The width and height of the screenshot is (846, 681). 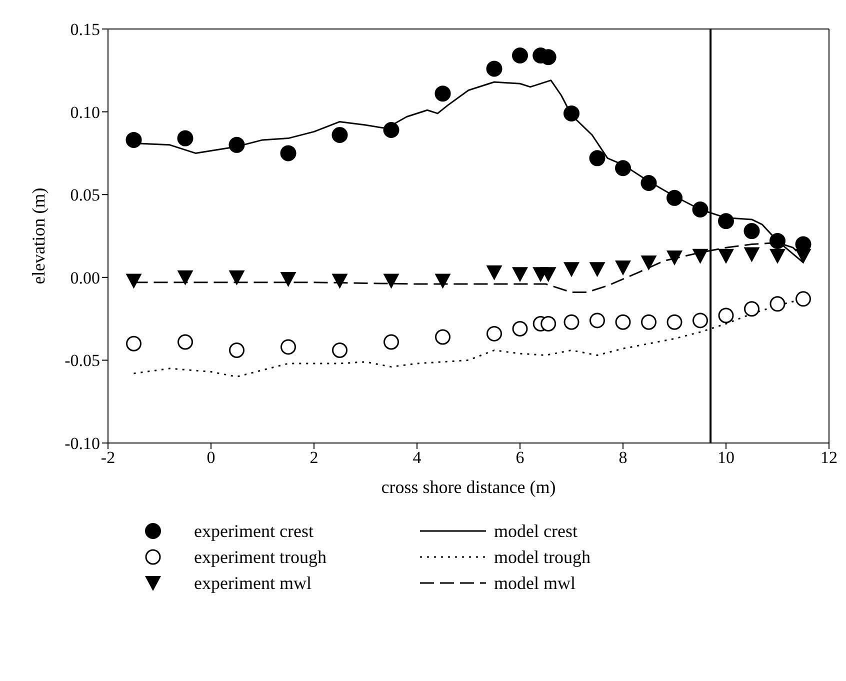 What do you see at coordinates (82, 360) in the screenshot?
I see `y-tick-label: -0.05` at bounding box center [82, 360].